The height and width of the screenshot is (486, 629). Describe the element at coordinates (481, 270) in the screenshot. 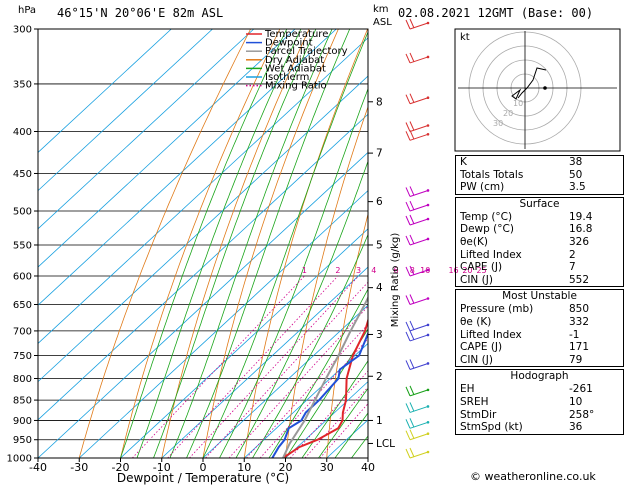

I see `mixing-ratio-label: 25` at that location.